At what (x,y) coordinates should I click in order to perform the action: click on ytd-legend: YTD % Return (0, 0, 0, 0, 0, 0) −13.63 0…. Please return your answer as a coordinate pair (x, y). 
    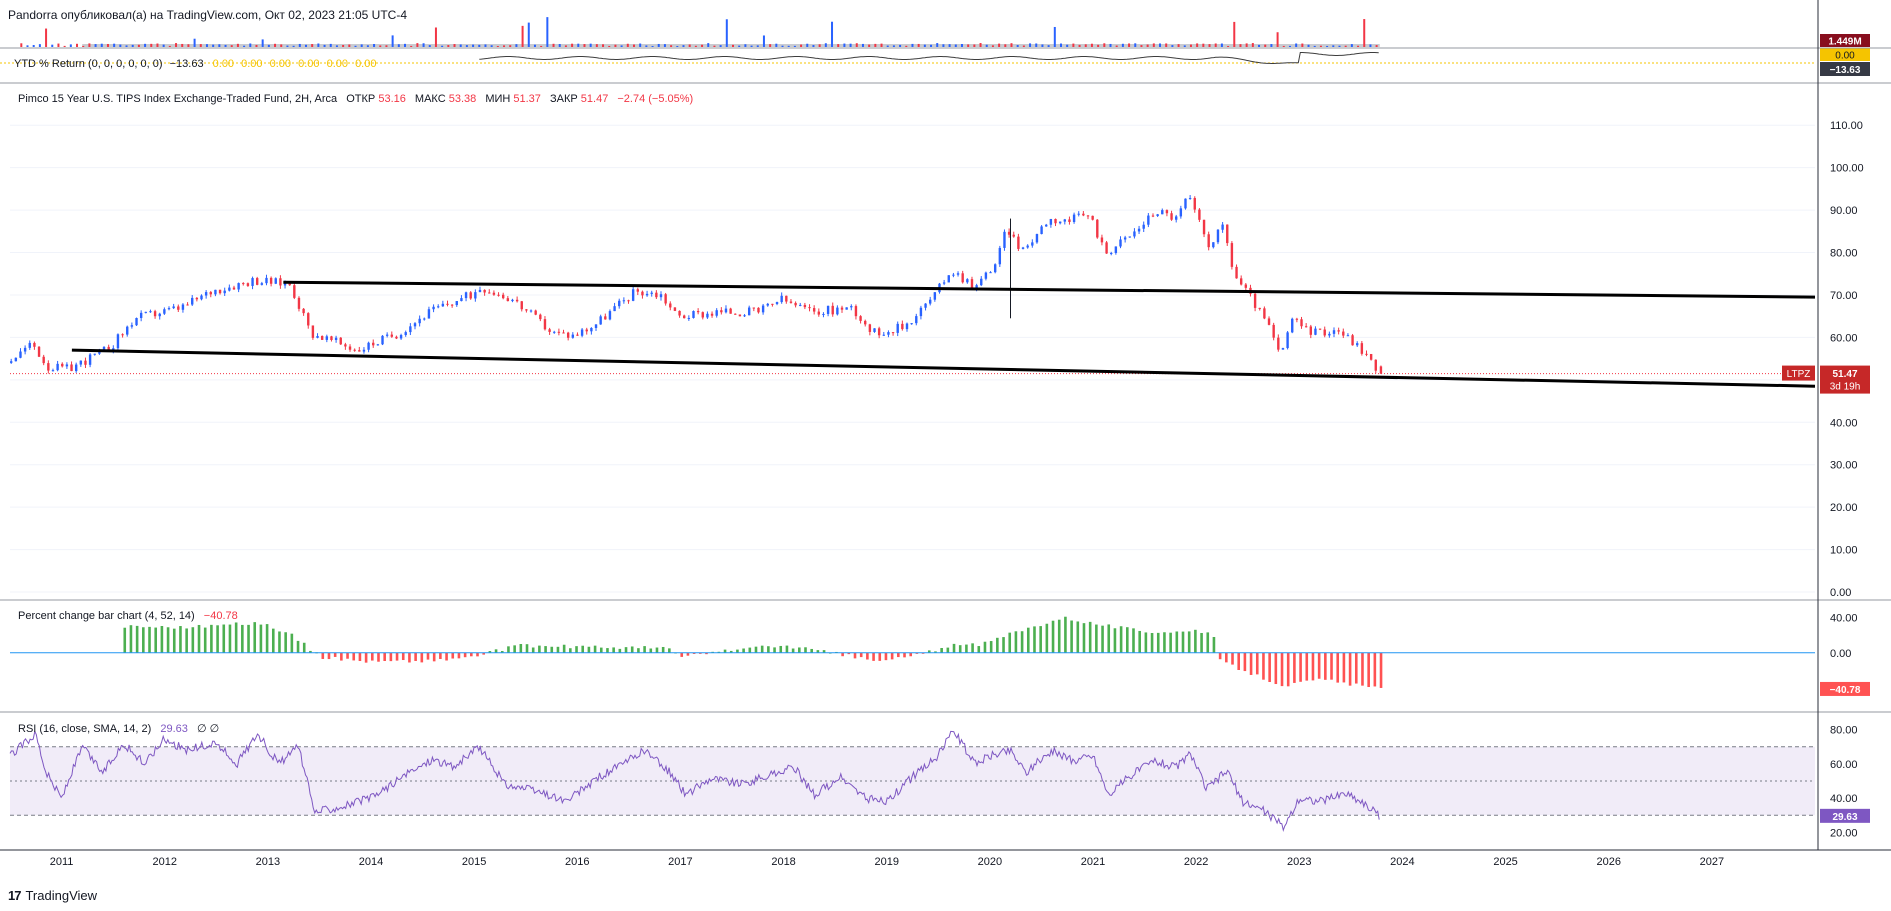
    Looking at the image, I should click on (195, 64).